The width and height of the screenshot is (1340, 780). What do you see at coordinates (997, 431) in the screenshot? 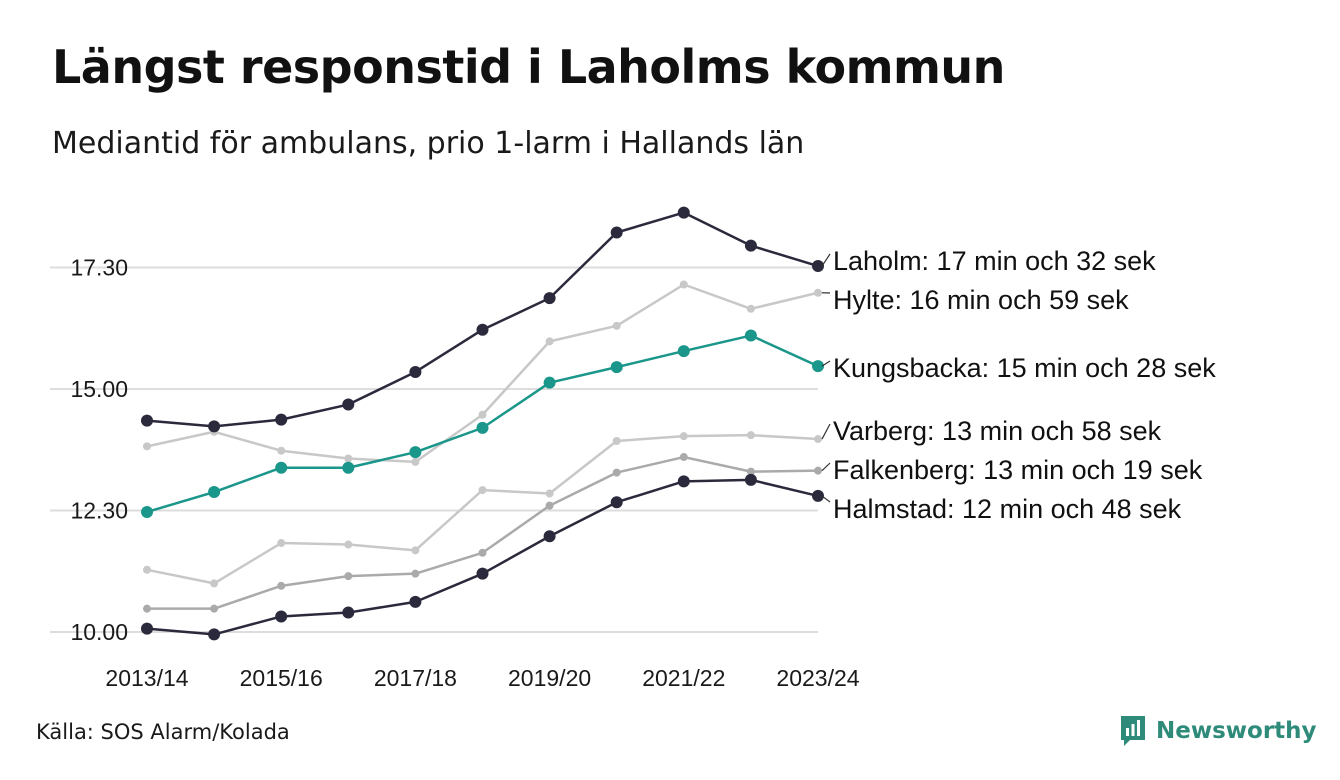
I see `series-label-varberg: Varberg: 13 min och 58 sek` at bounding box center [997, 431].